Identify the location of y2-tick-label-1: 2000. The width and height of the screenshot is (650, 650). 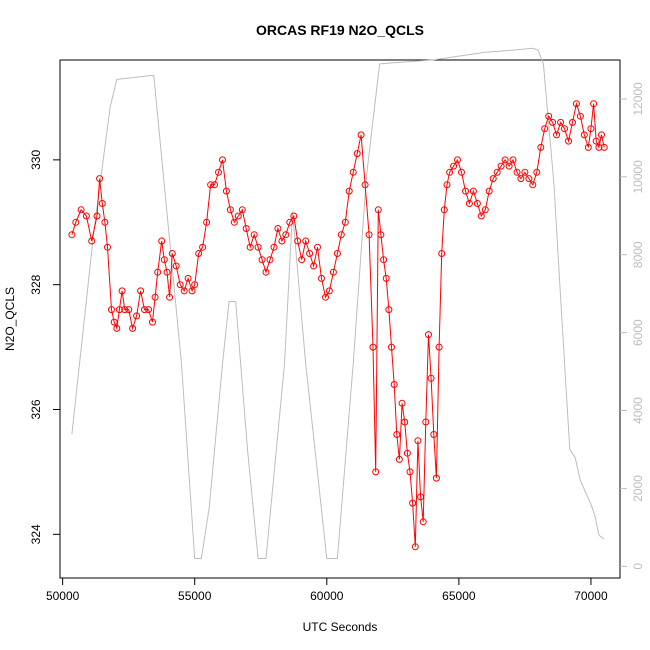
(638, 488).